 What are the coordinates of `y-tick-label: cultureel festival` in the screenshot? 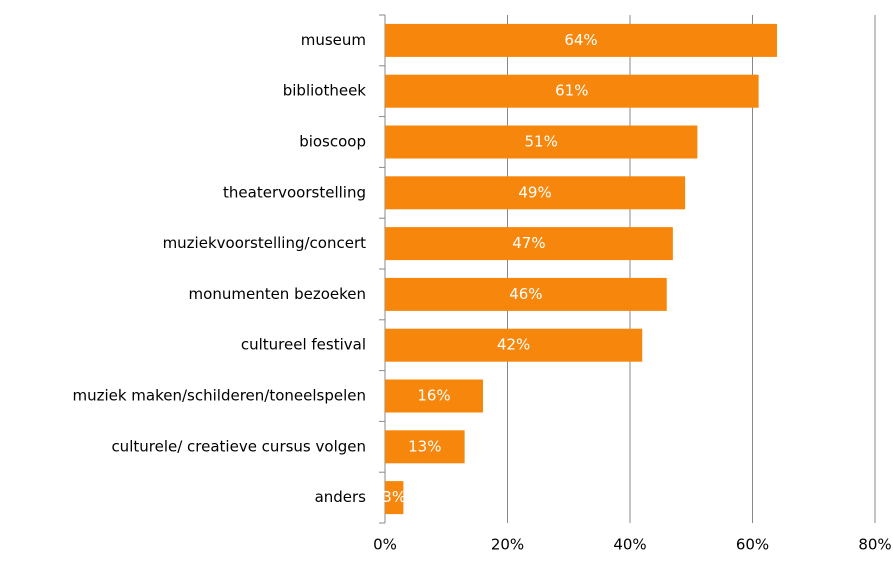 It's located at (303, 345).